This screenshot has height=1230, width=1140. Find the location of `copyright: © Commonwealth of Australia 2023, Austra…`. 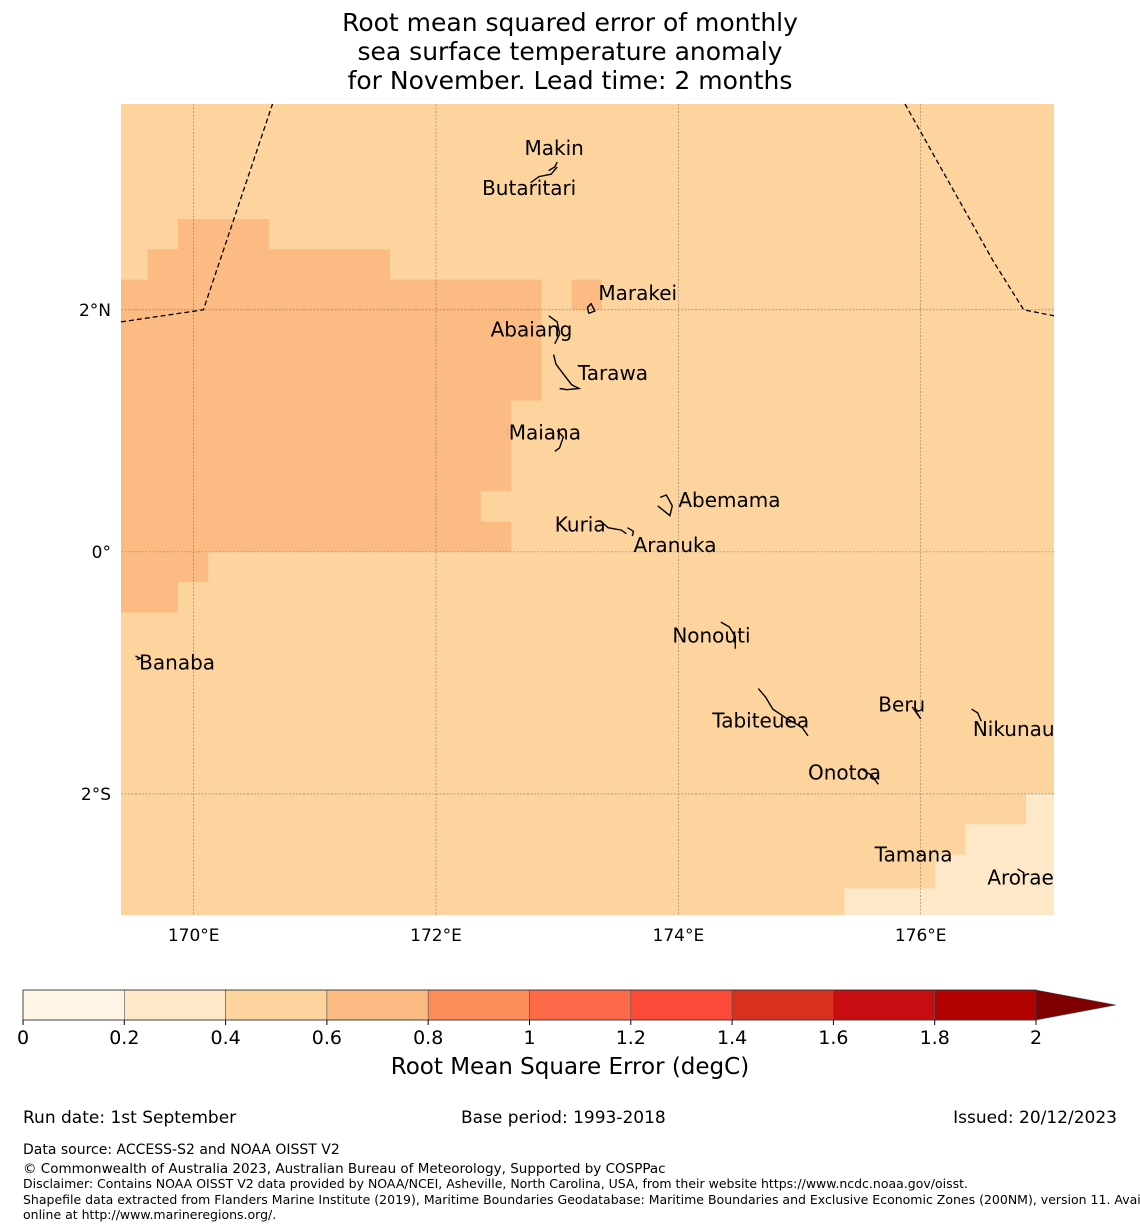

copyright: © Commonwealth of Australia 2023, Austra… is located at coordinates (344, 1169).